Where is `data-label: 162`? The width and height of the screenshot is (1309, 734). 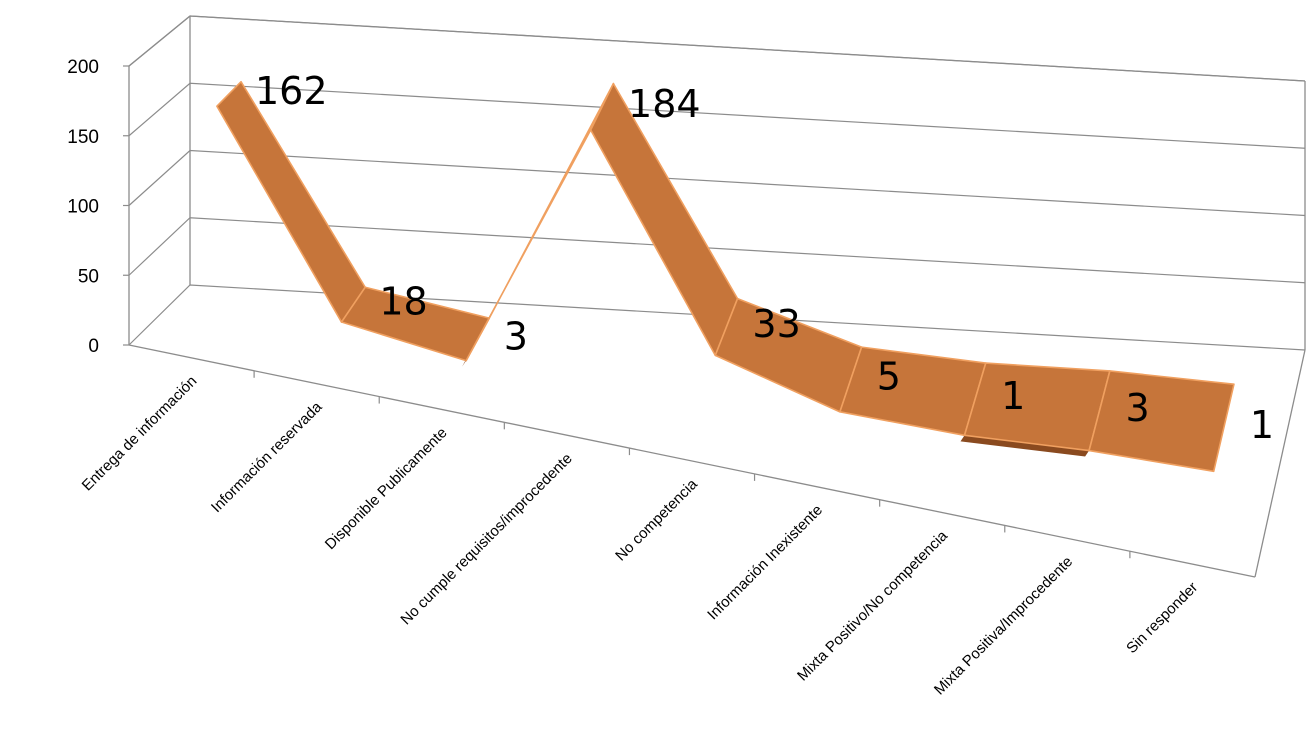
data-label: 162 is located at coordinates (291, 91).